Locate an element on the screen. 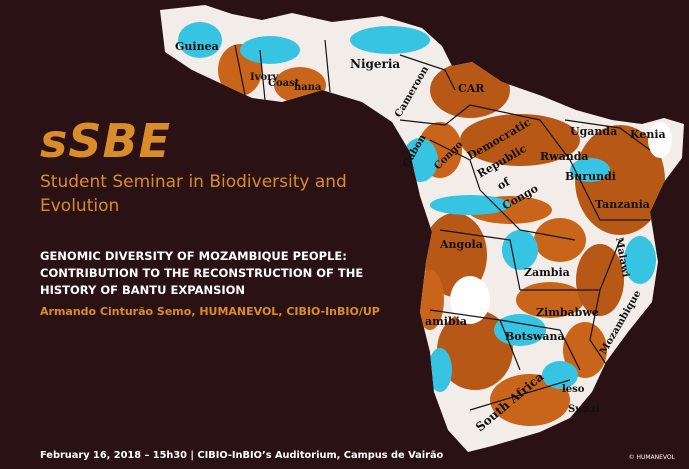 The width and height of the screenshot is (689, 469). label-lesotho: leso is located at coordinates (573, 389).